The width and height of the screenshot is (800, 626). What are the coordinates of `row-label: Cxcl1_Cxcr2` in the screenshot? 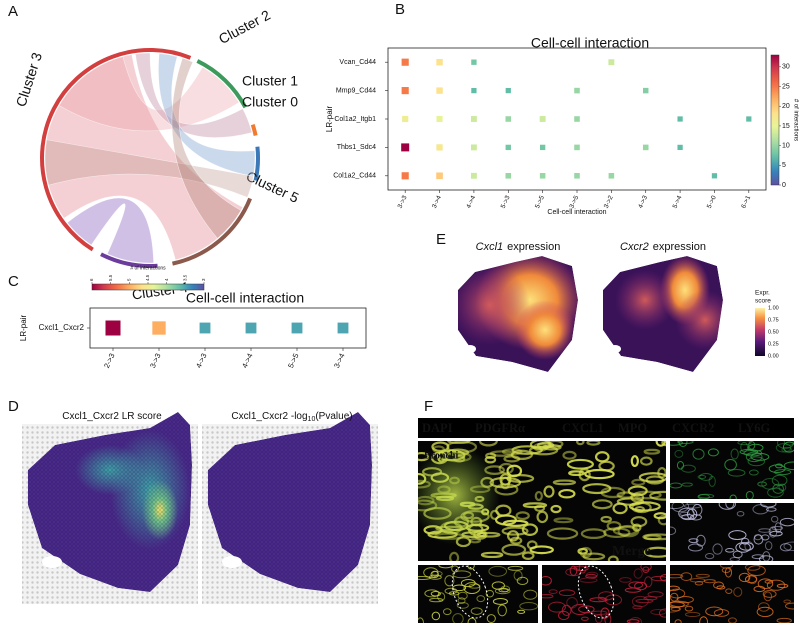 It's located at (62, 327).